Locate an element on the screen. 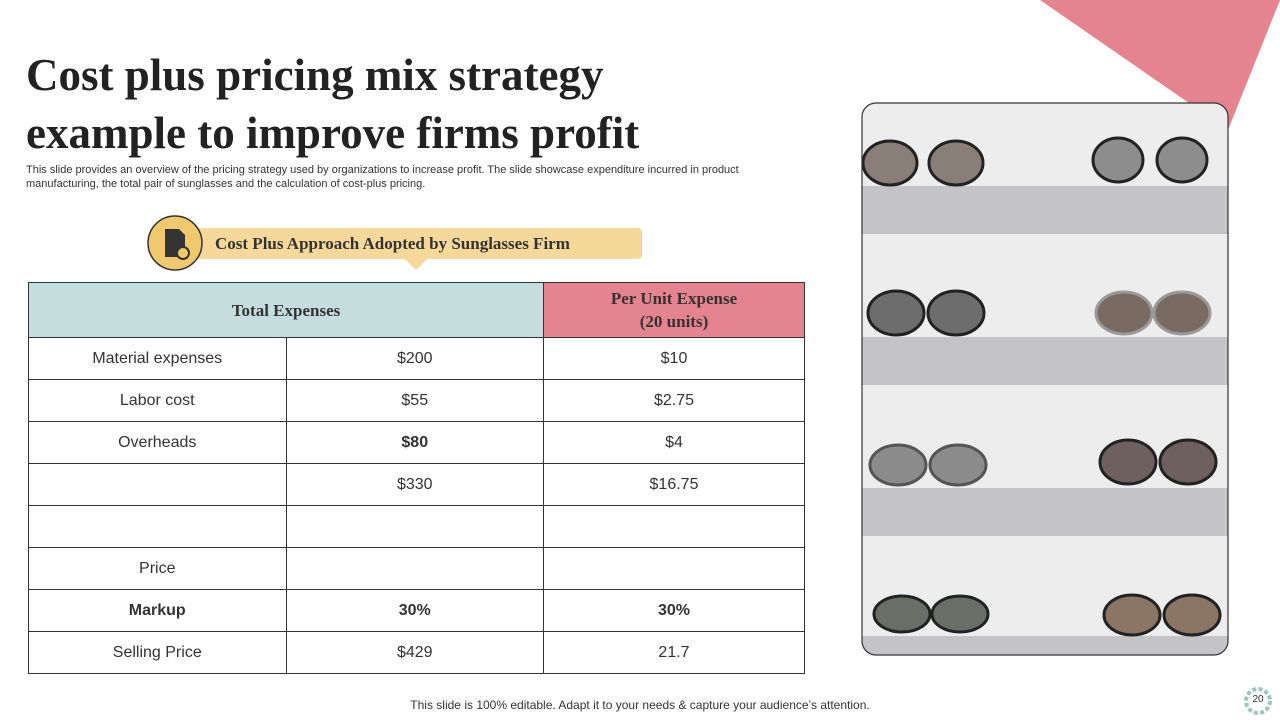  banner-tip is located at coordinates (416, 264).